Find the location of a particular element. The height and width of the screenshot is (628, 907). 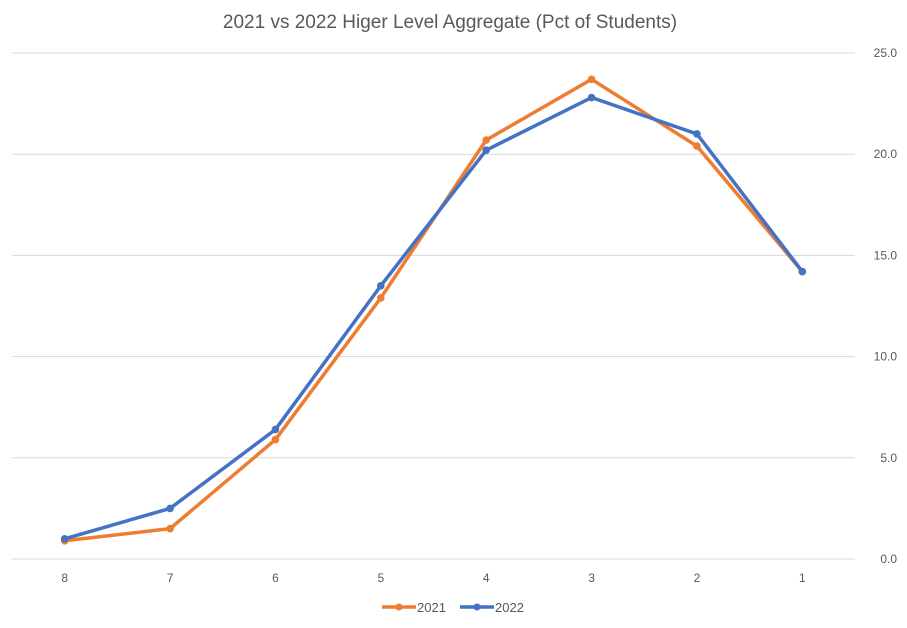

legend-marker-2021 is located at coordinates (399, 607).